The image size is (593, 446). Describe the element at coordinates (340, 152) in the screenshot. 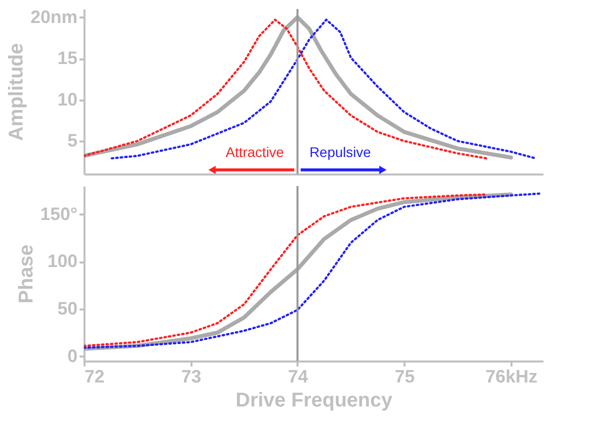

I see `annotation: Repulsive` at that location.